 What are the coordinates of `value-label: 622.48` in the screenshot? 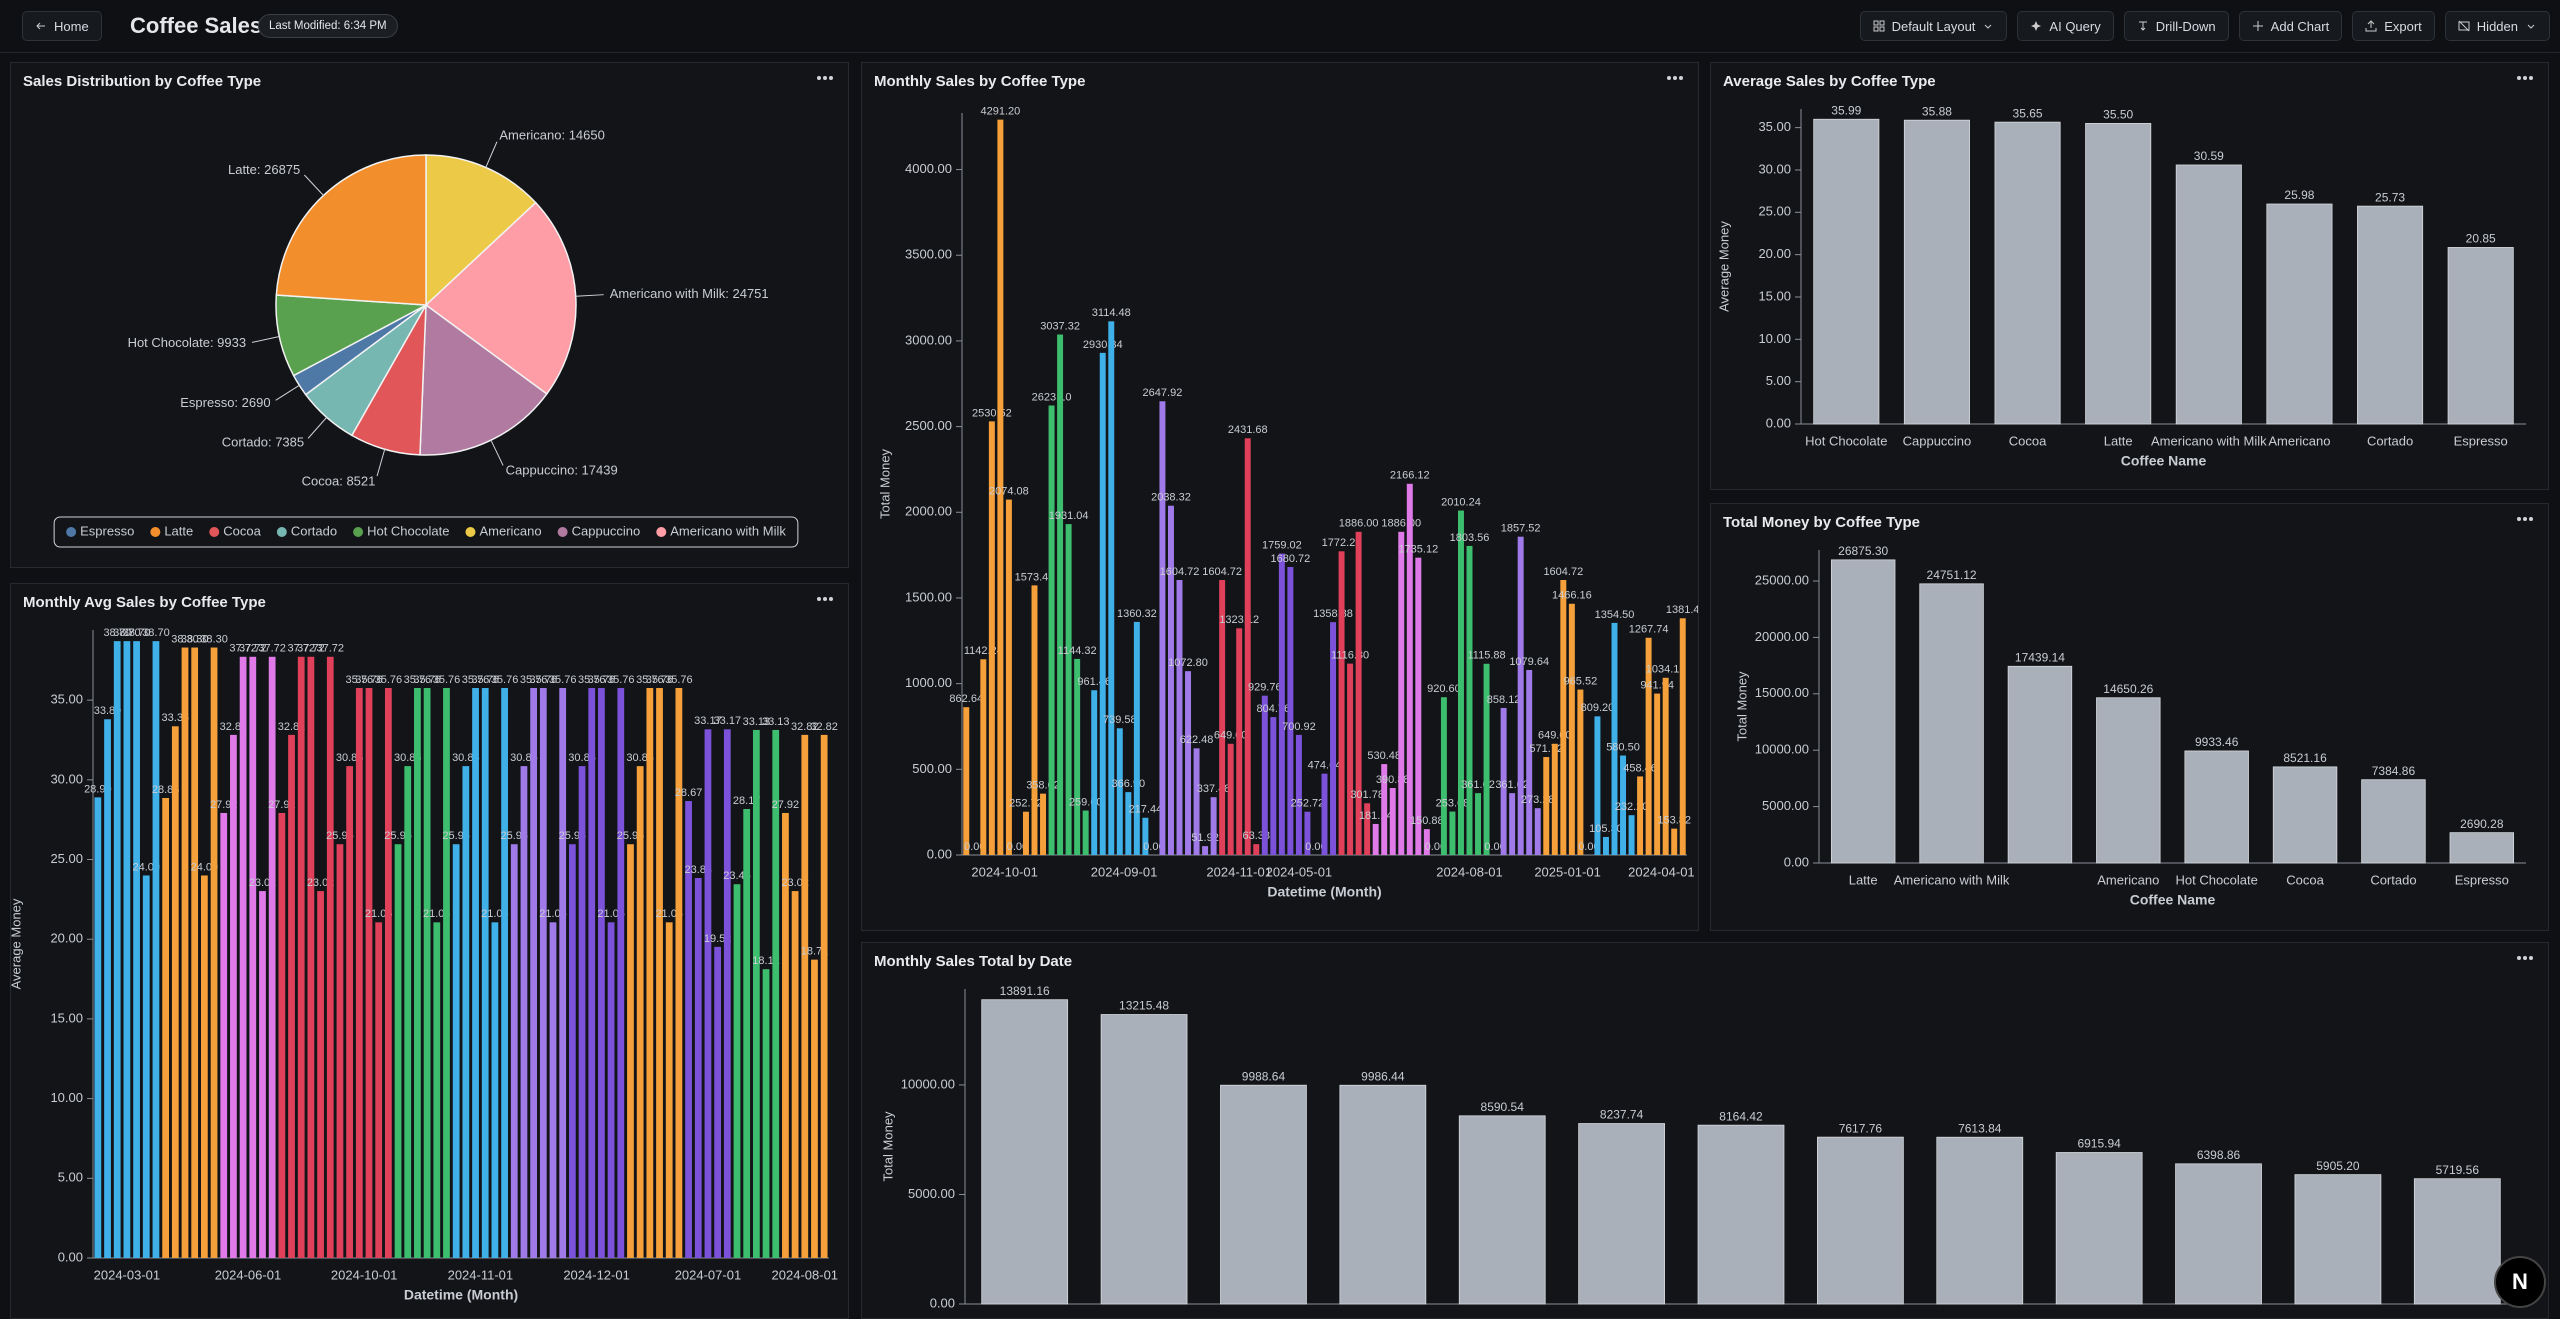 It's located at (1197, 740).